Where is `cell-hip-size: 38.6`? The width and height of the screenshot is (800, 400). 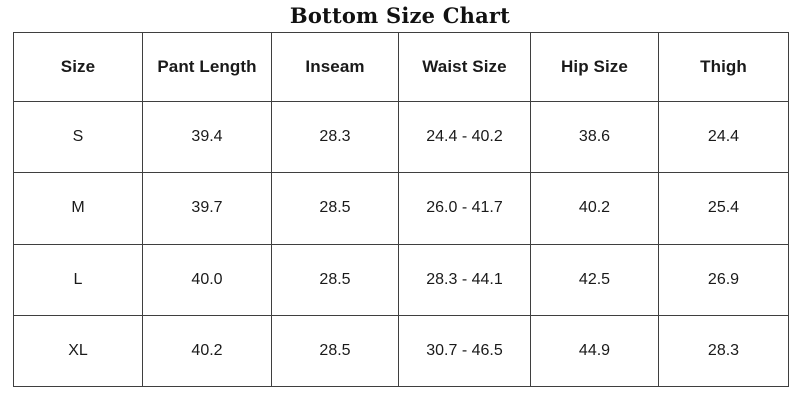
cell-hip-size: 38.6 is located at coordinates (594, 137).